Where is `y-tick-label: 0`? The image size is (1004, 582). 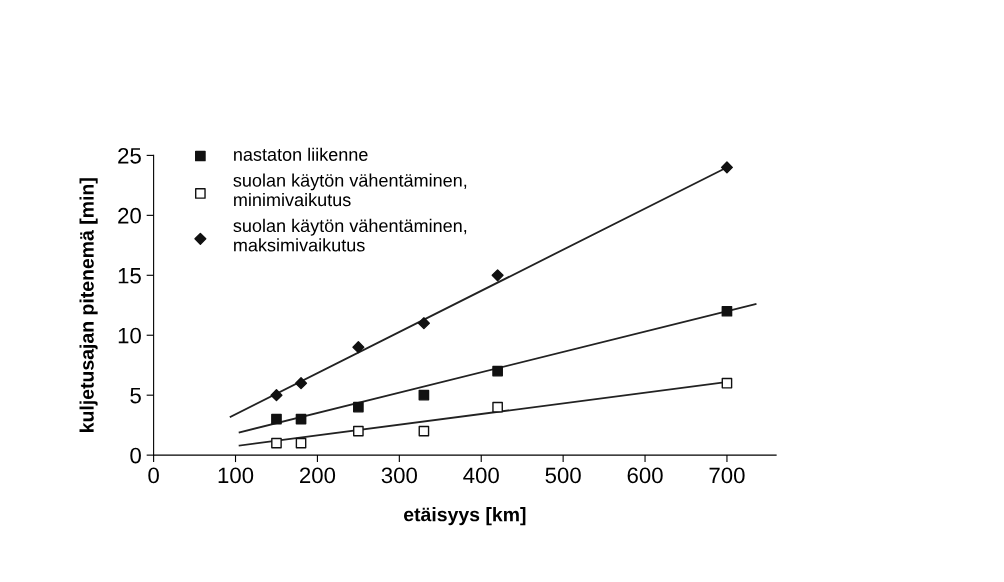
y-tick-label: 0 is located at coordinates (135, 455).